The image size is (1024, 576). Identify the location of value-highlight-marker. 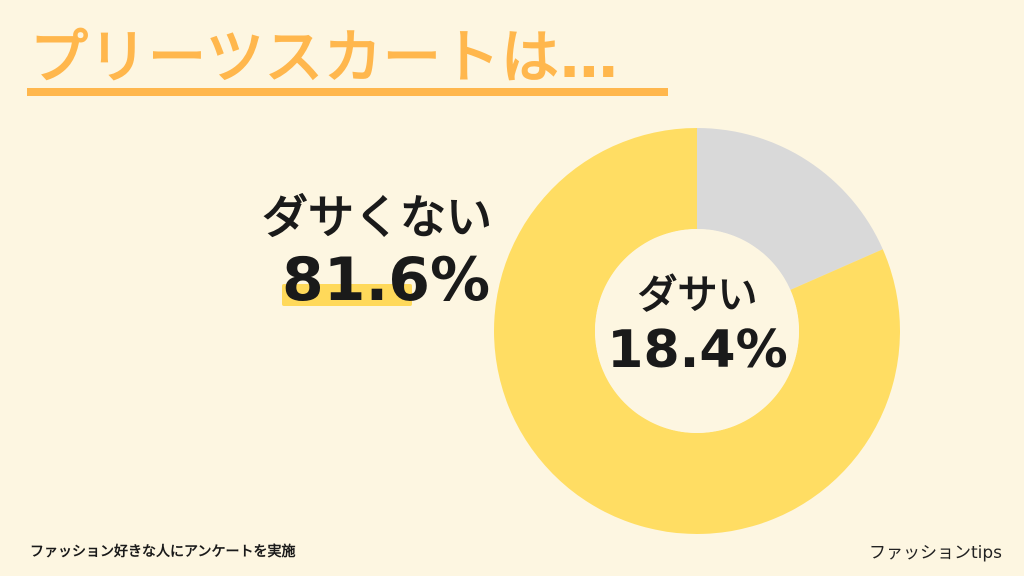
(347, 295).